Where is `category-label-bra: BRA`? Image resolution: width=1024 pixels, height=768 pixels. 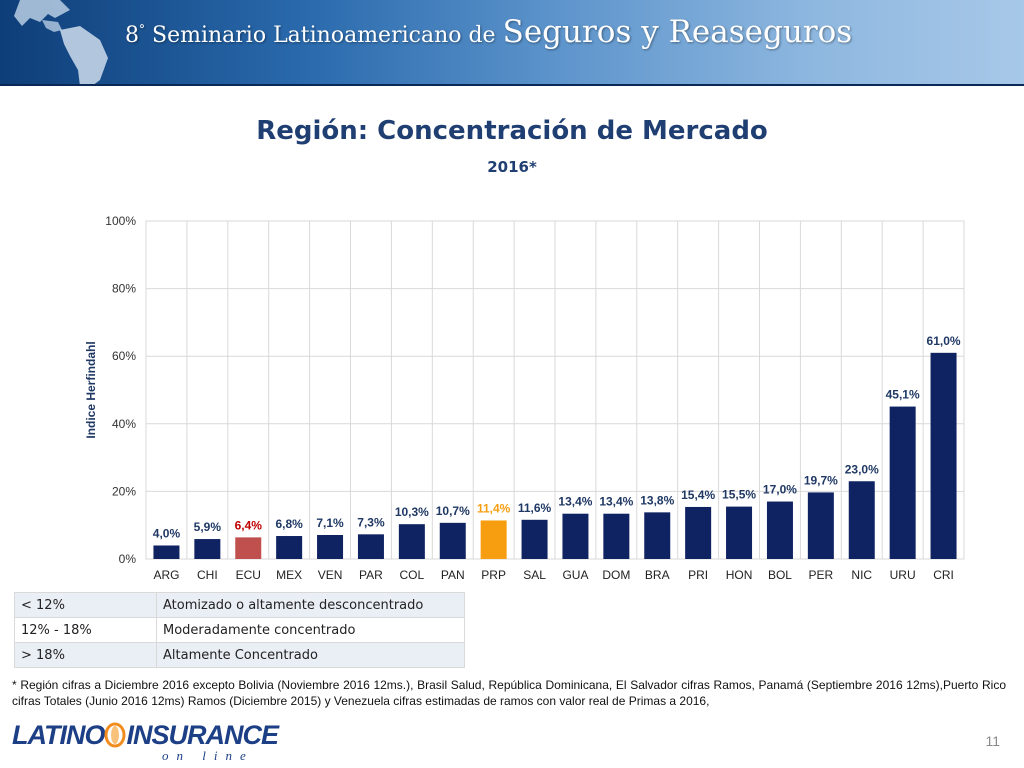 category-label-bra: BRA is located at coordinates (657, 575).